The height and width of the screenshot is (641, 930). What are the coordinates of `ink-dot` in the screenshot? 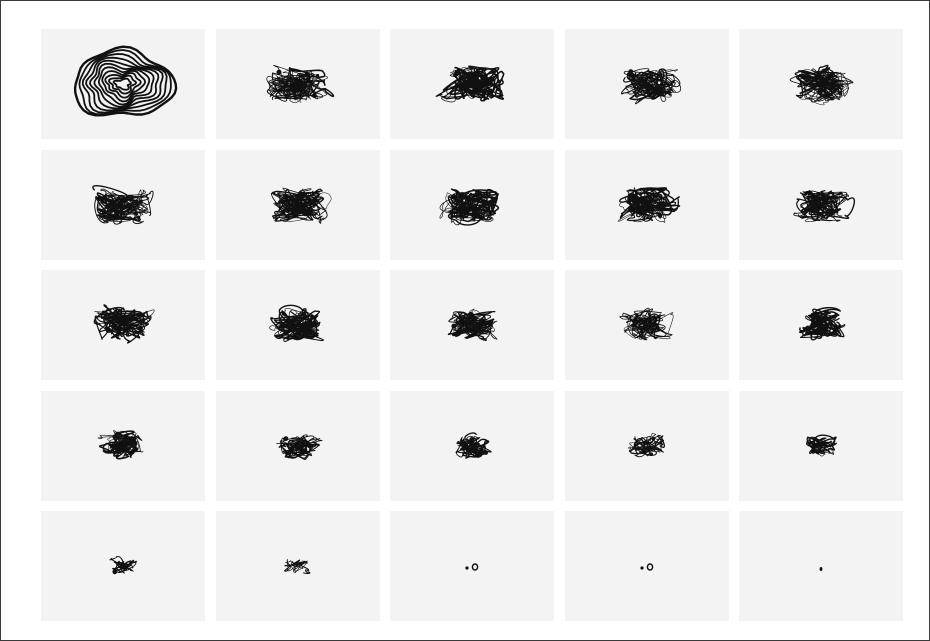 It's located at (641, 568).